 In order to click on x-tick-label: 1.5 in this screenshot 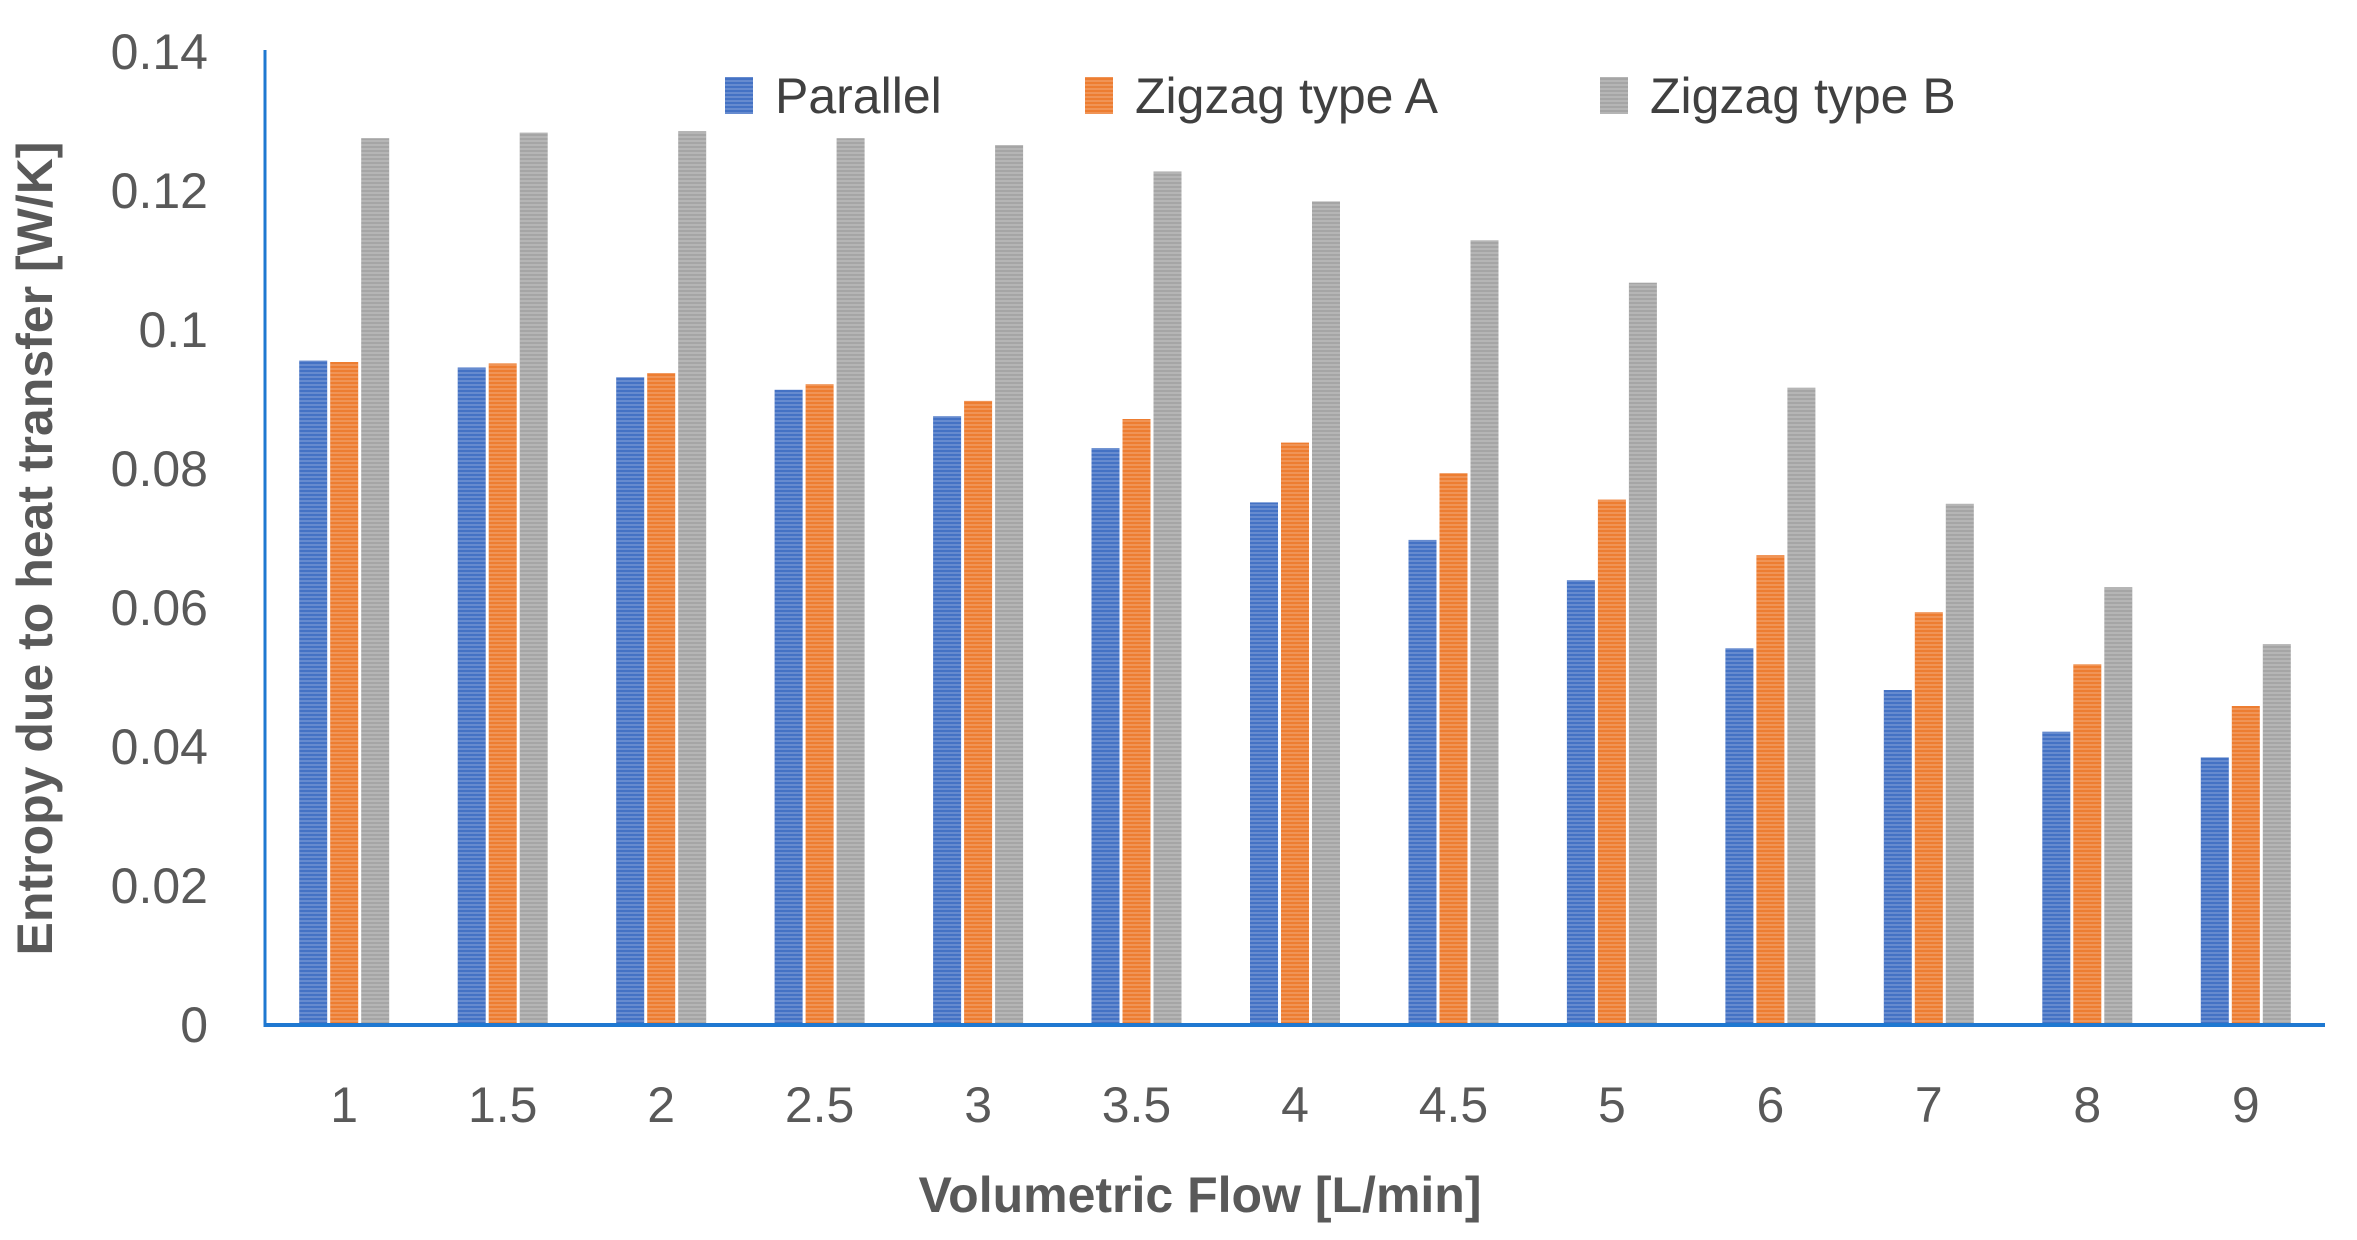, I will do `click(503, 1105)`.